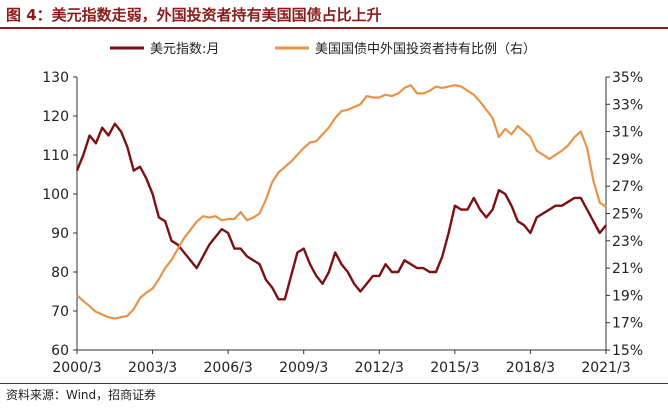 Image resolution: width=668 pixels, height=411 pixels. What do you see at coordinates (627, 187) in the screenshot?
I see `y-right-tick-label: 27%` at bounding box center [627, 187].